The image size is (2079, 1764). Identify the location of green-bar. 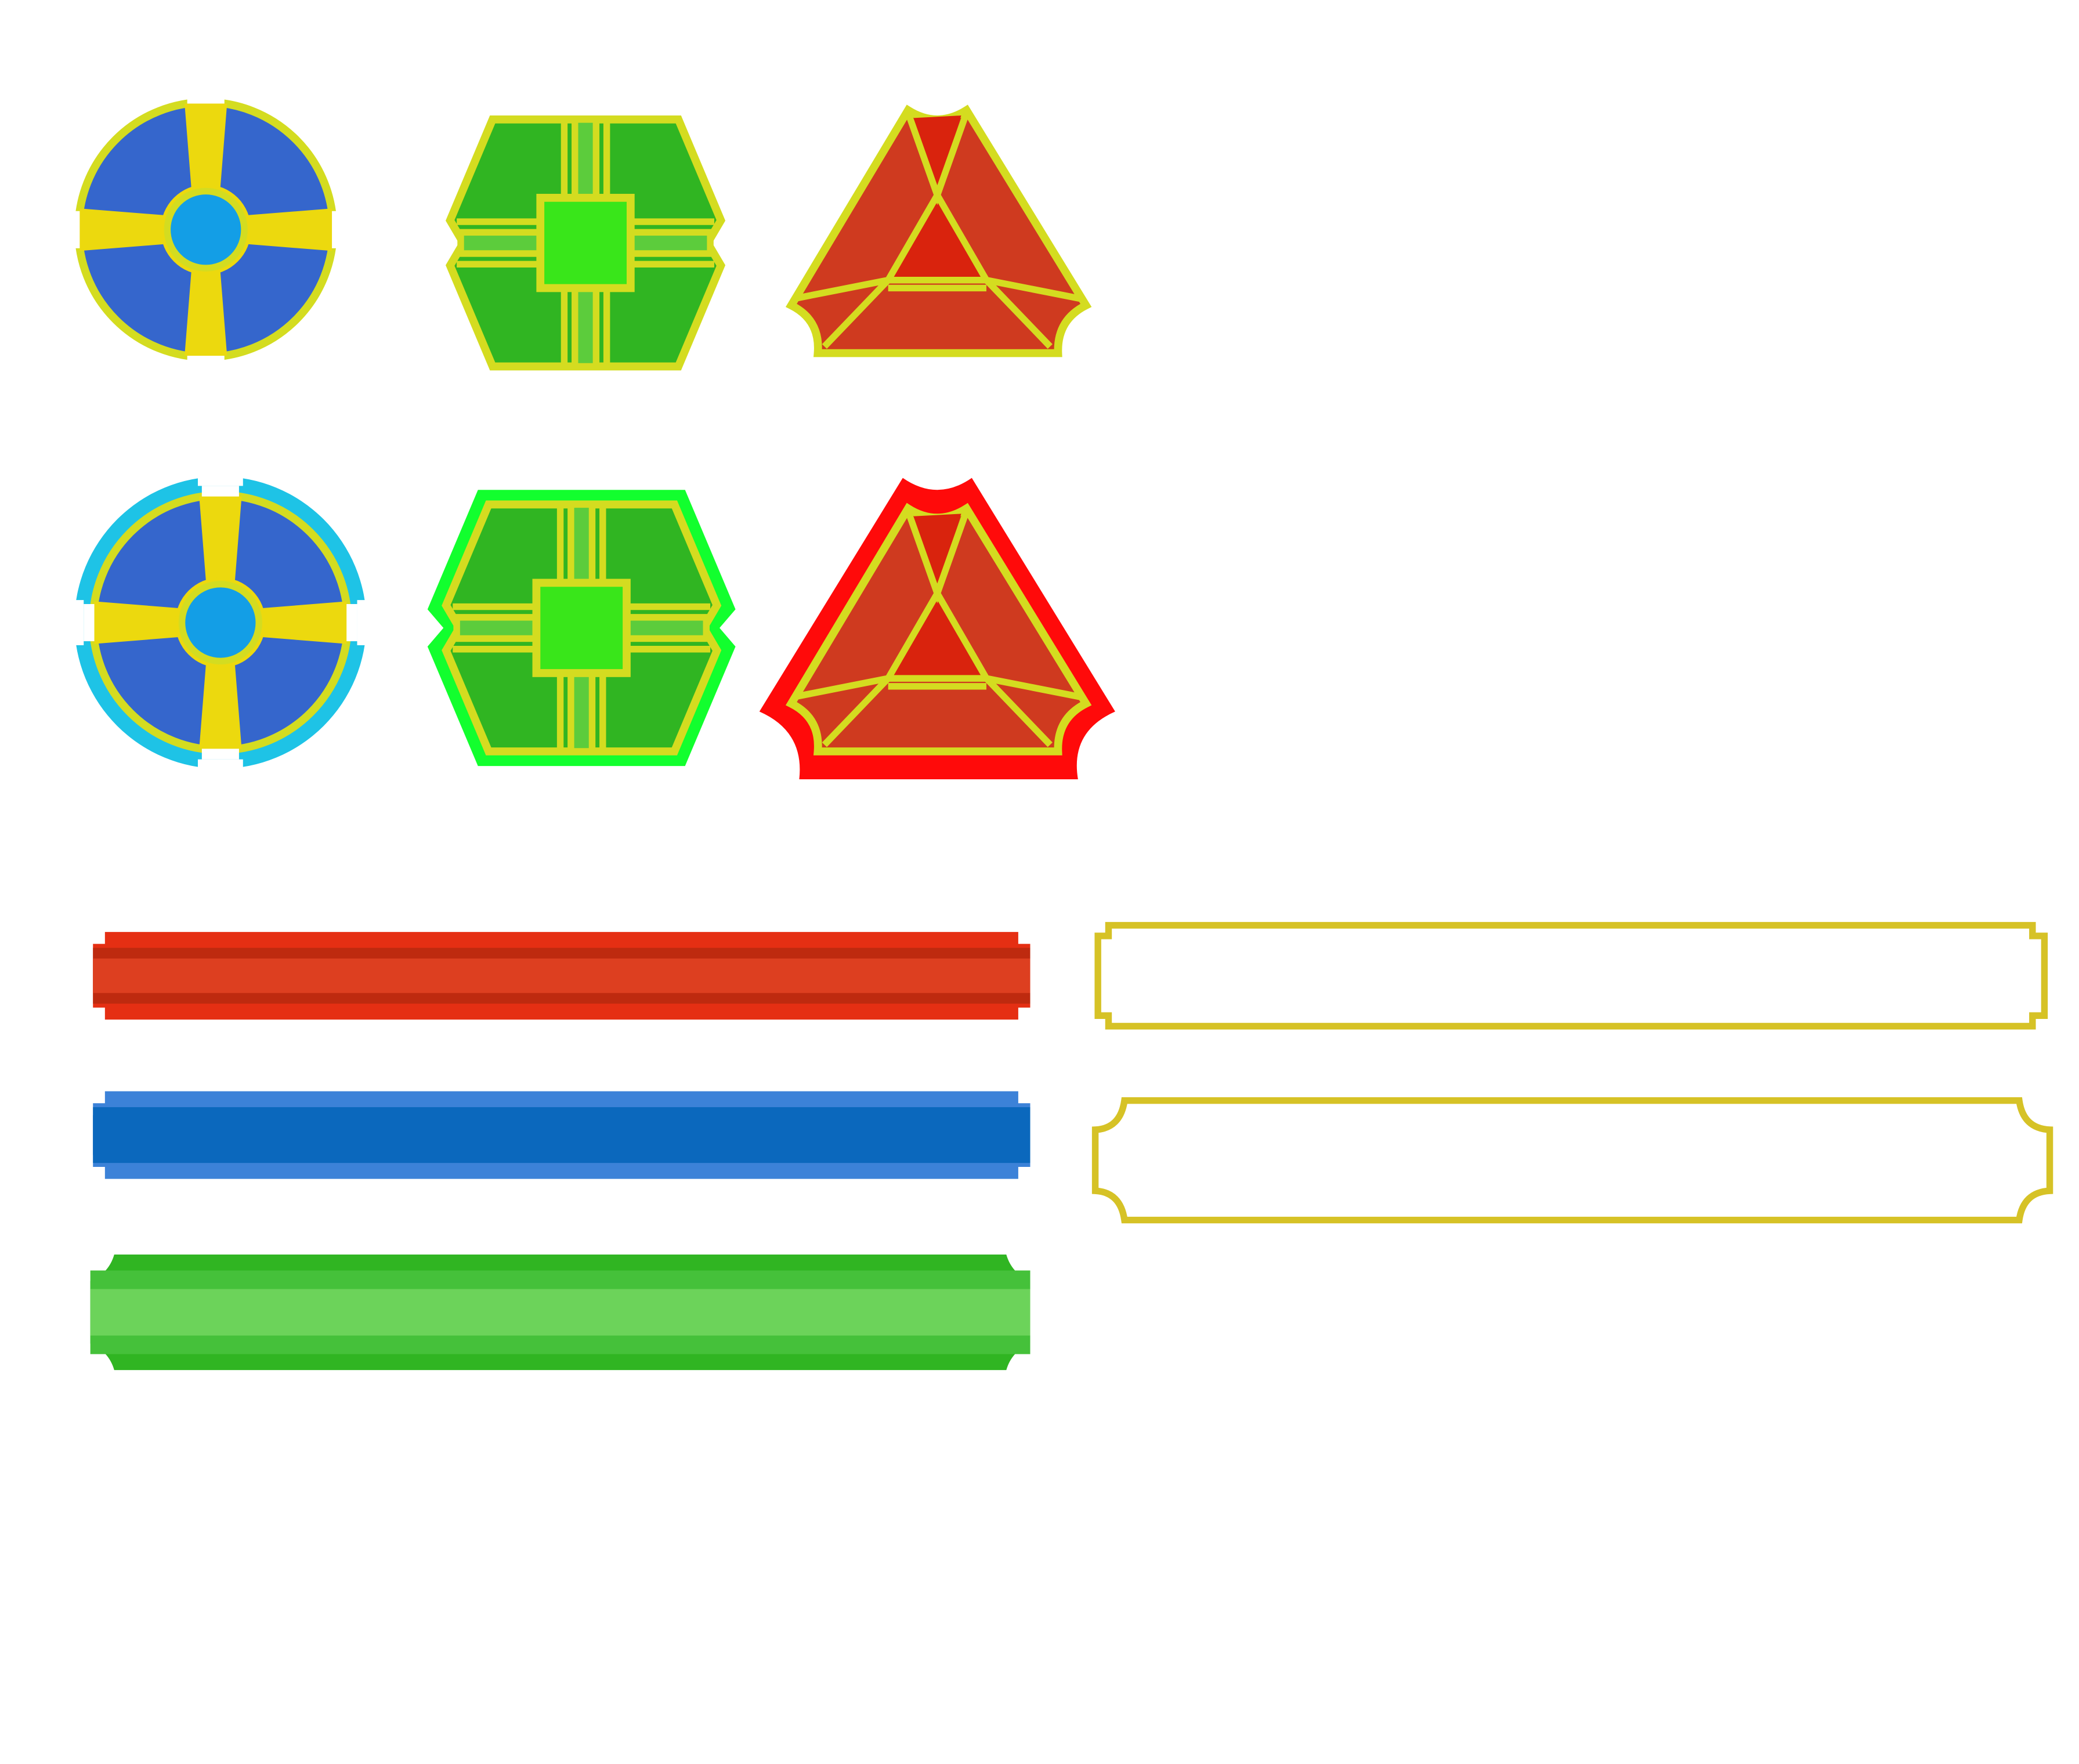
(560, 1313).